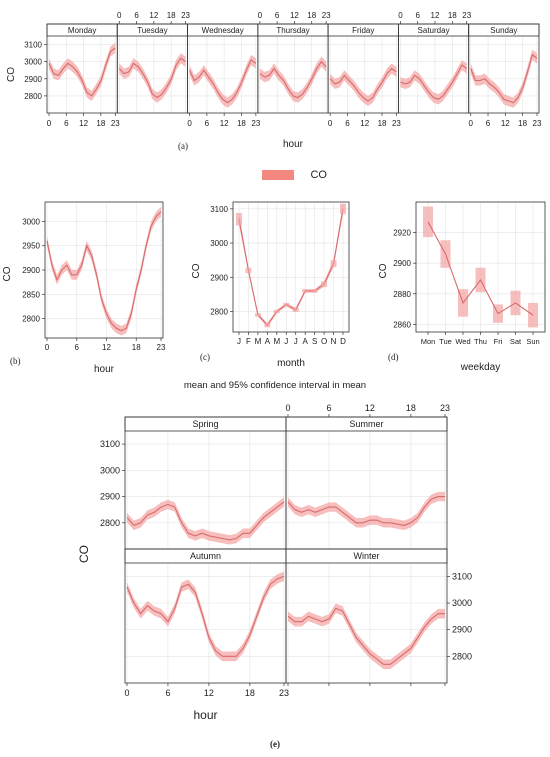 This screenshot has height=757, width=550. Describe the element at coordinates (504, 78) in the screenshot. I see `a-sunday-line` at that location.